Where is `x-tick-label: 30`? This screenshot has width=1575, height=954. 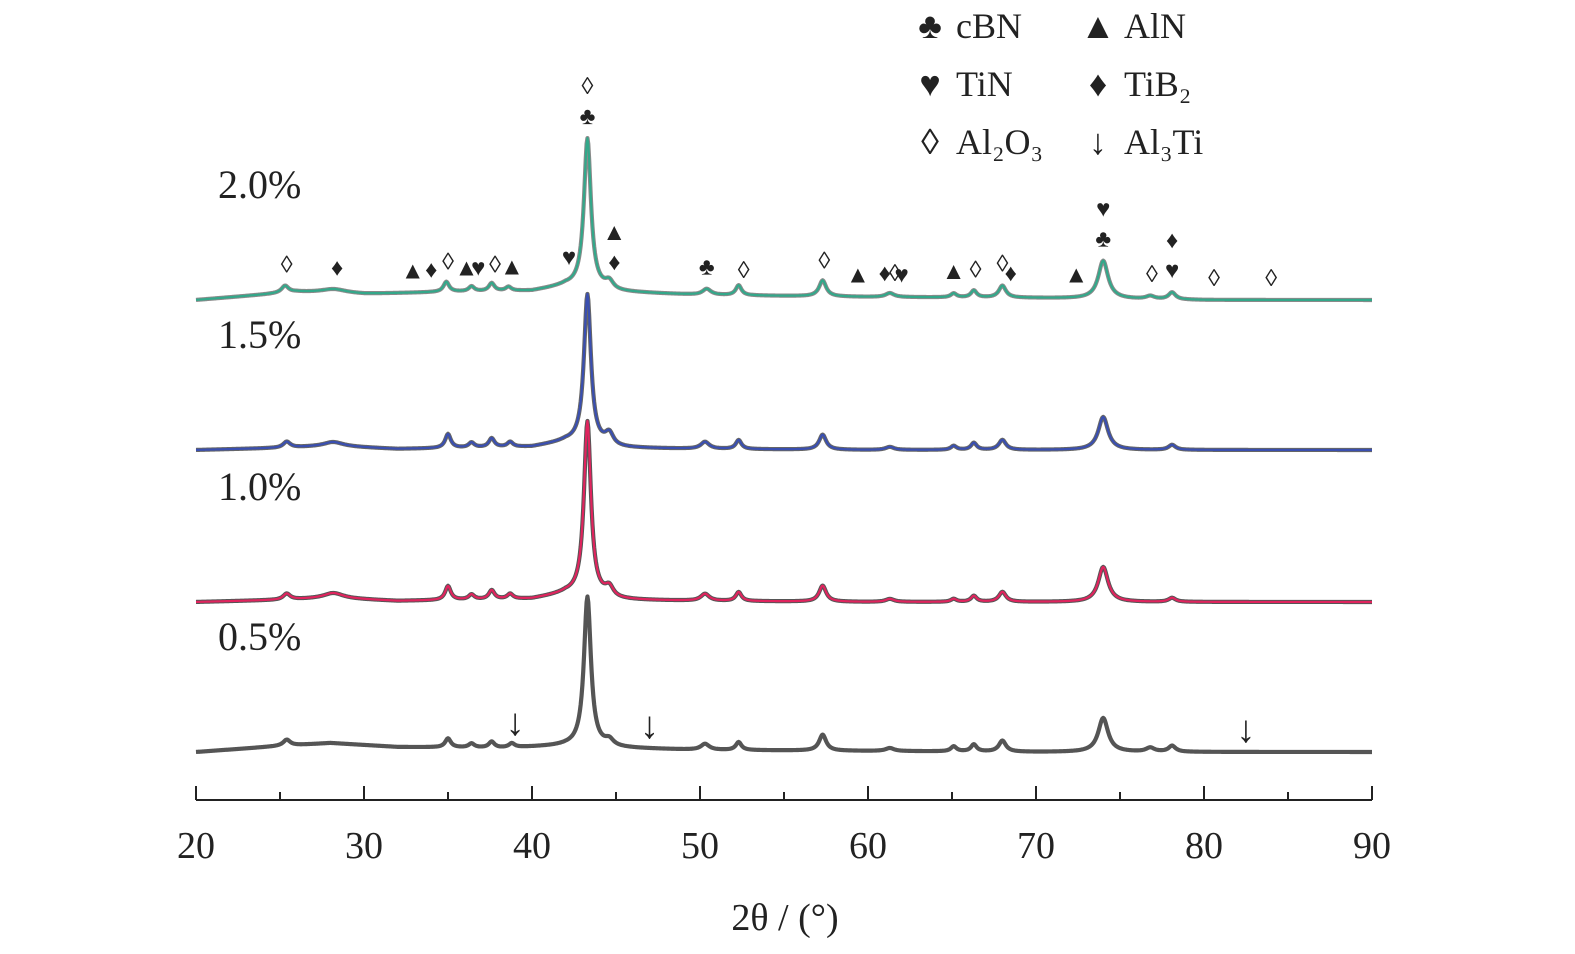 x-tick-label: 30 is located at coordinates (364, 846).